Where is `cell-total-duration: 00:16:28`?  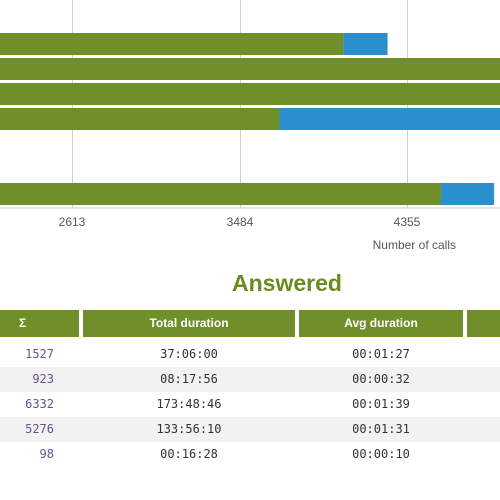
cell-total-duration: 00:16:28 is located at coordinates (189, 454).